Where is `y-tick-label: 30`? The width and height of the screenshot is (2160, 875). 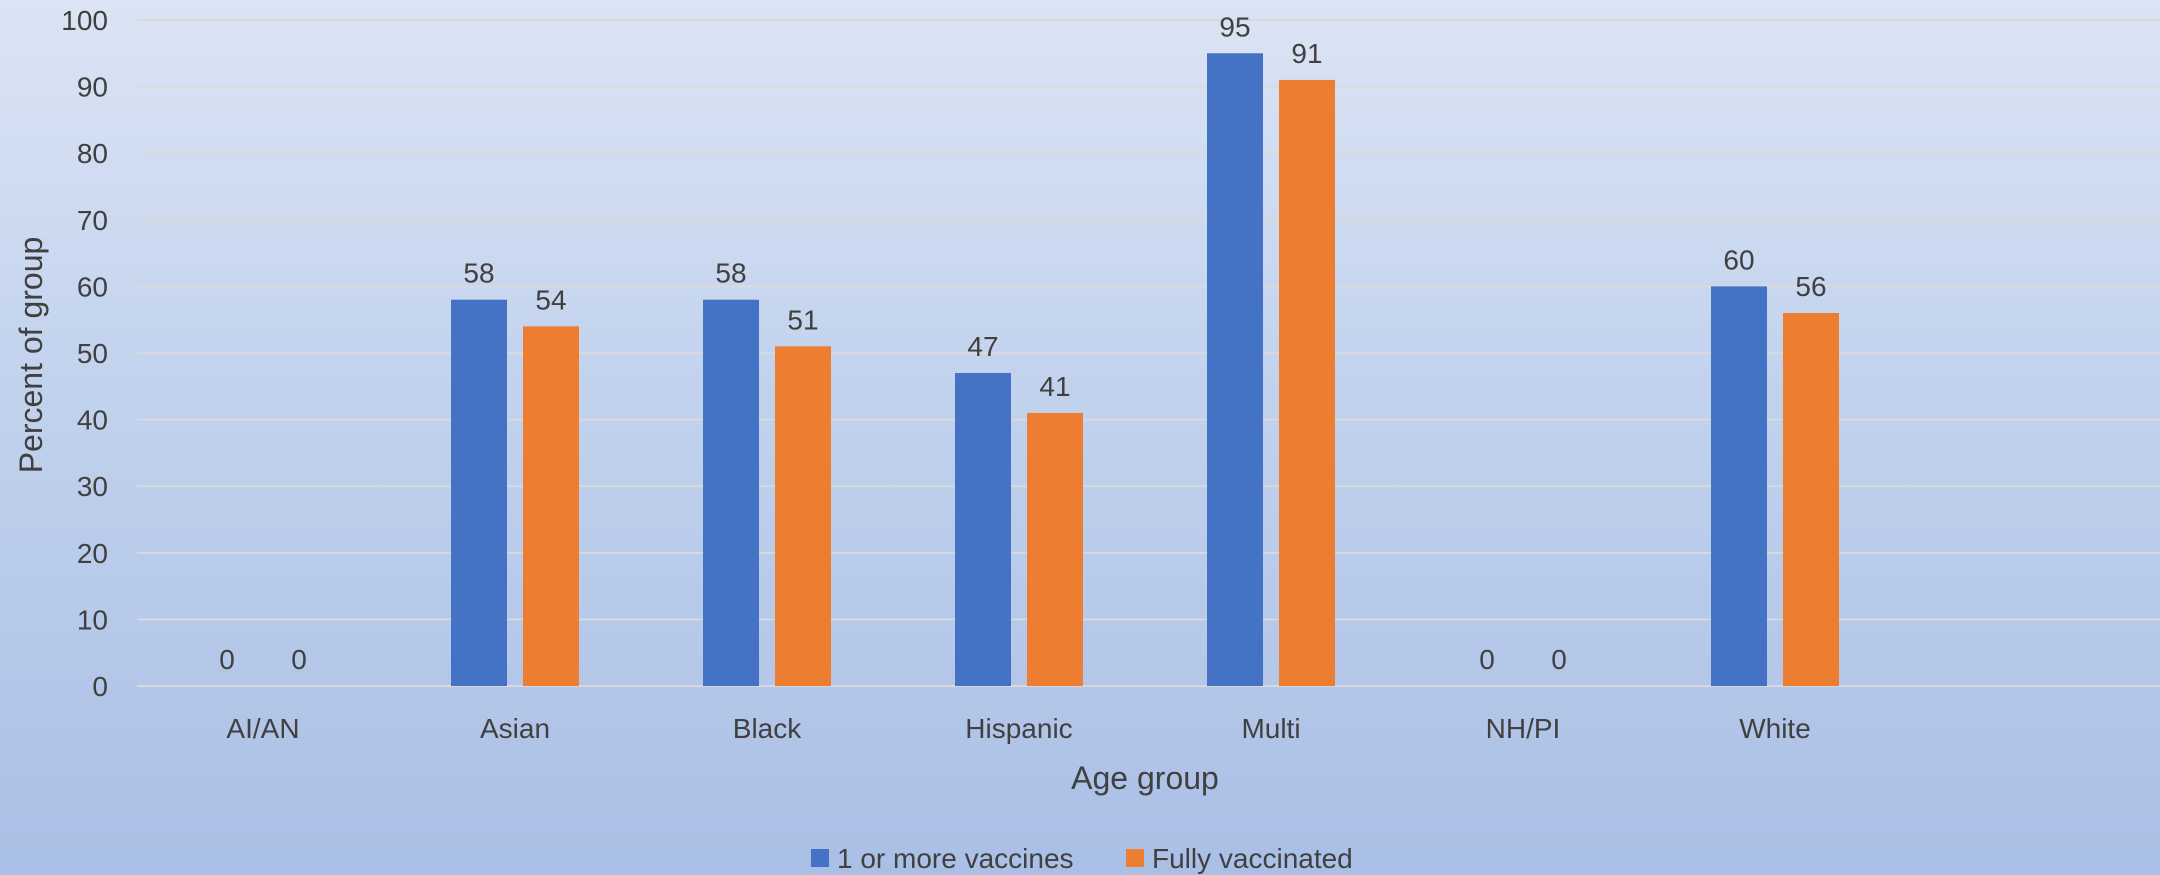
y-tick-label: 30 is located at coordinates (92, 486).